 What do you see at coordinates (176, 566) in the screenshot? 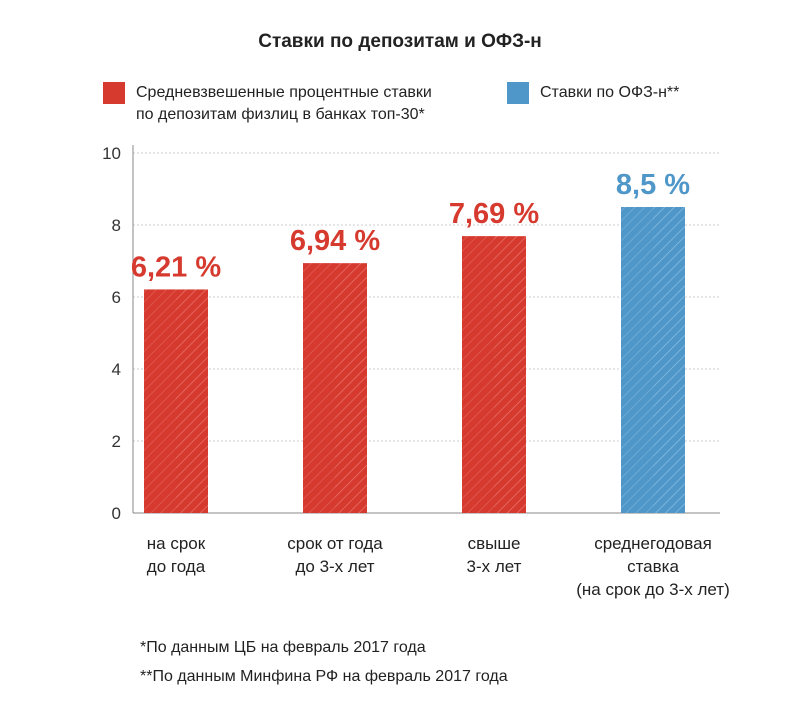
I see `category-label-1: до года` at bounding box center [176, 566].